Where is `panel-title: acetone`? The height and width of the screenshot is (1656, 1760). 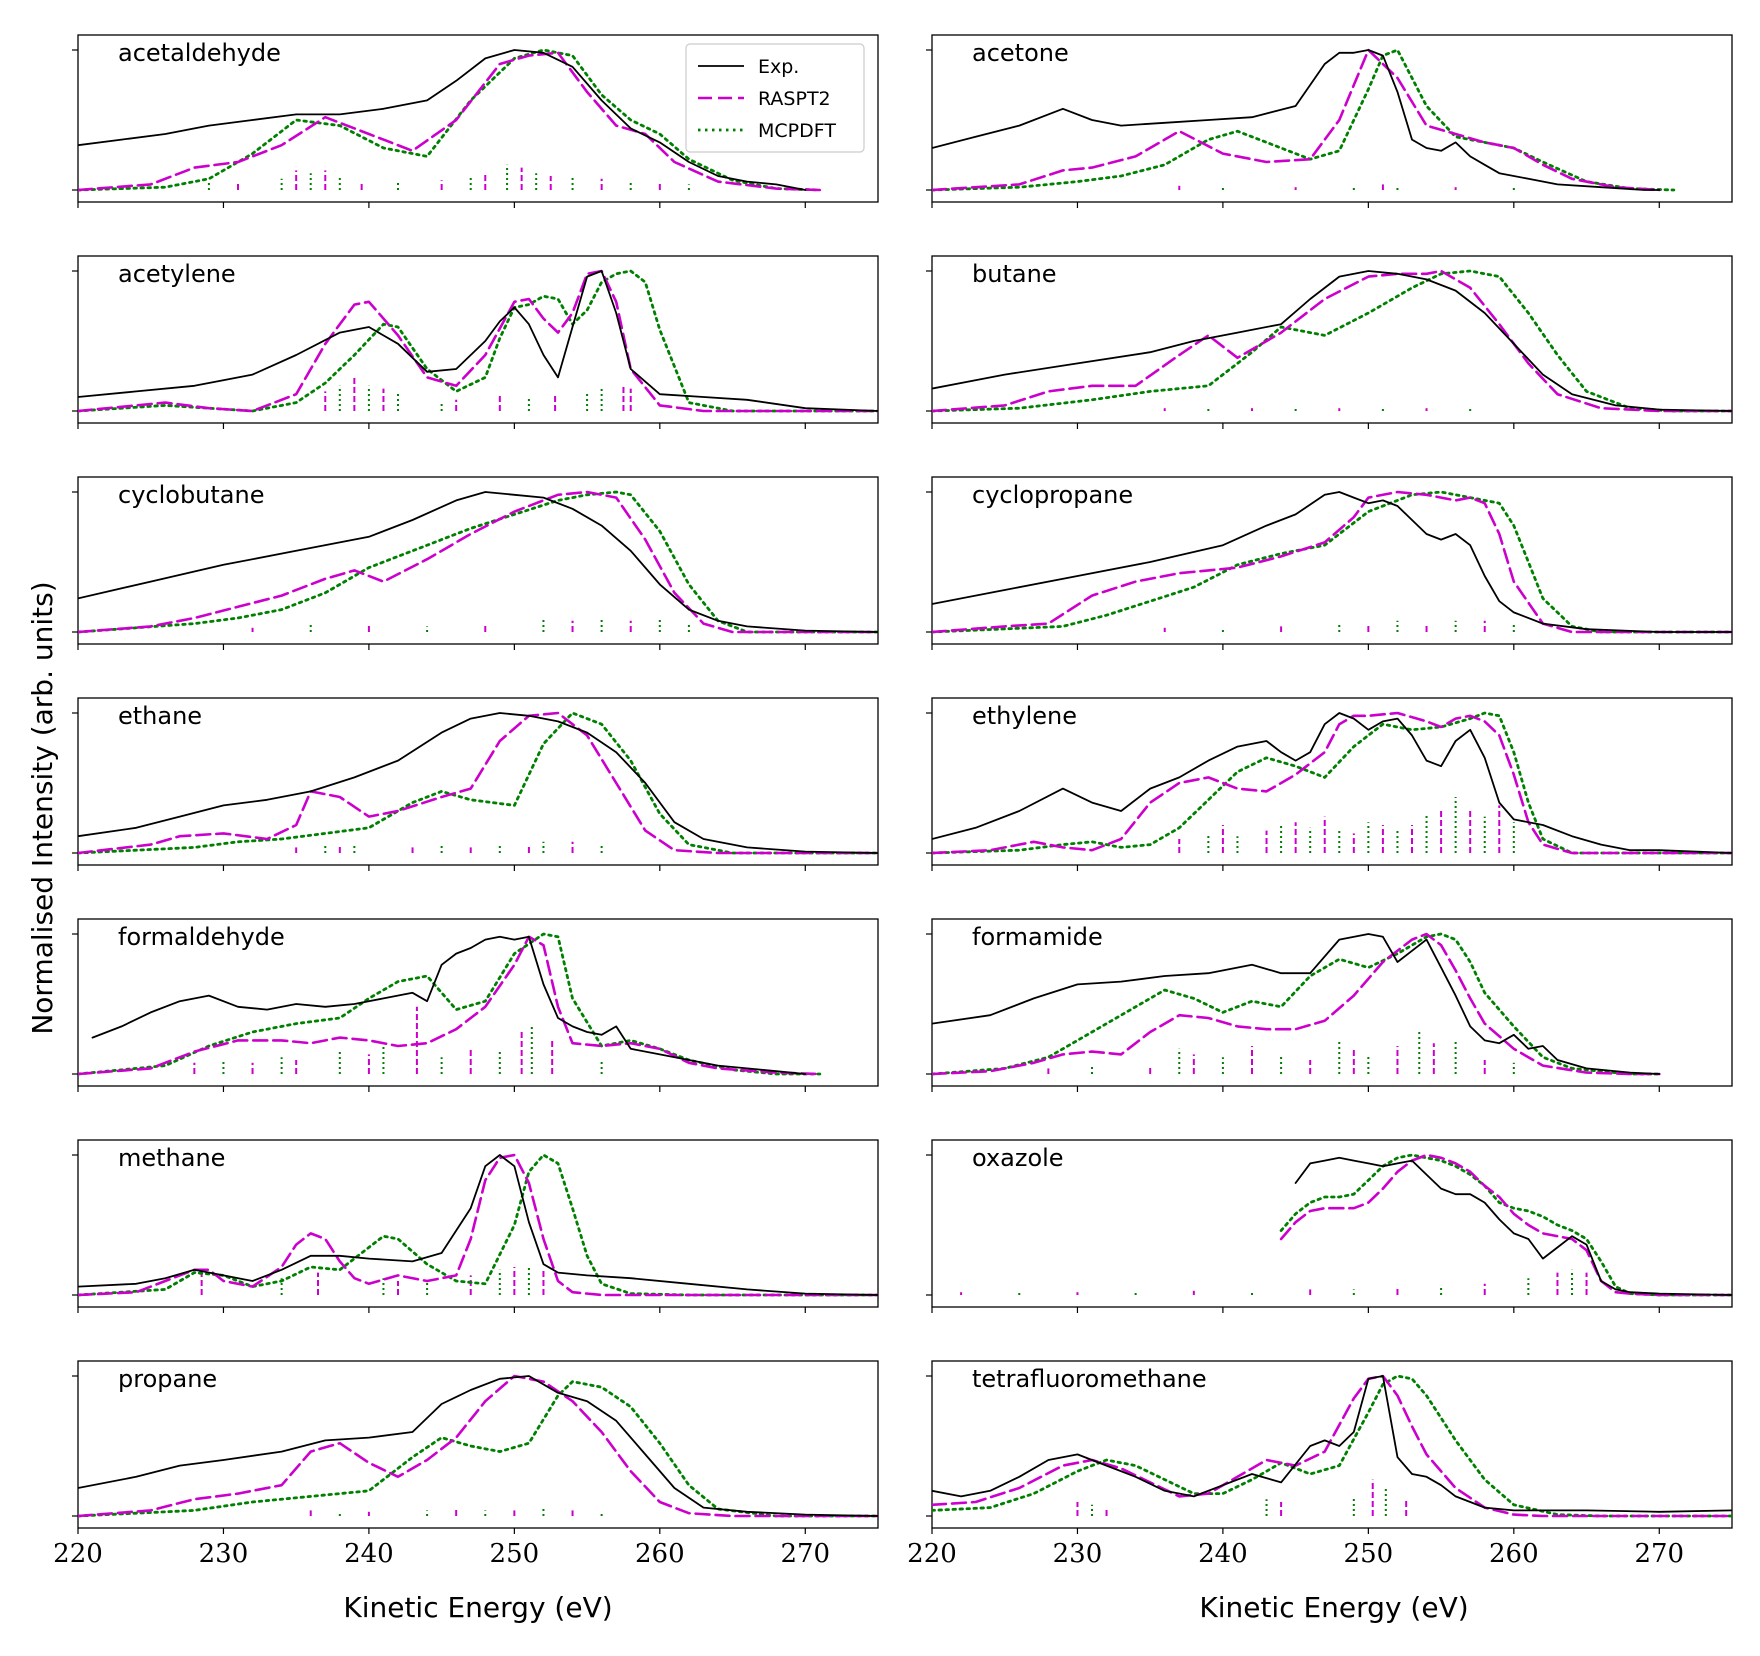 panel-title: acetone is located at coordinates (1020, 53).